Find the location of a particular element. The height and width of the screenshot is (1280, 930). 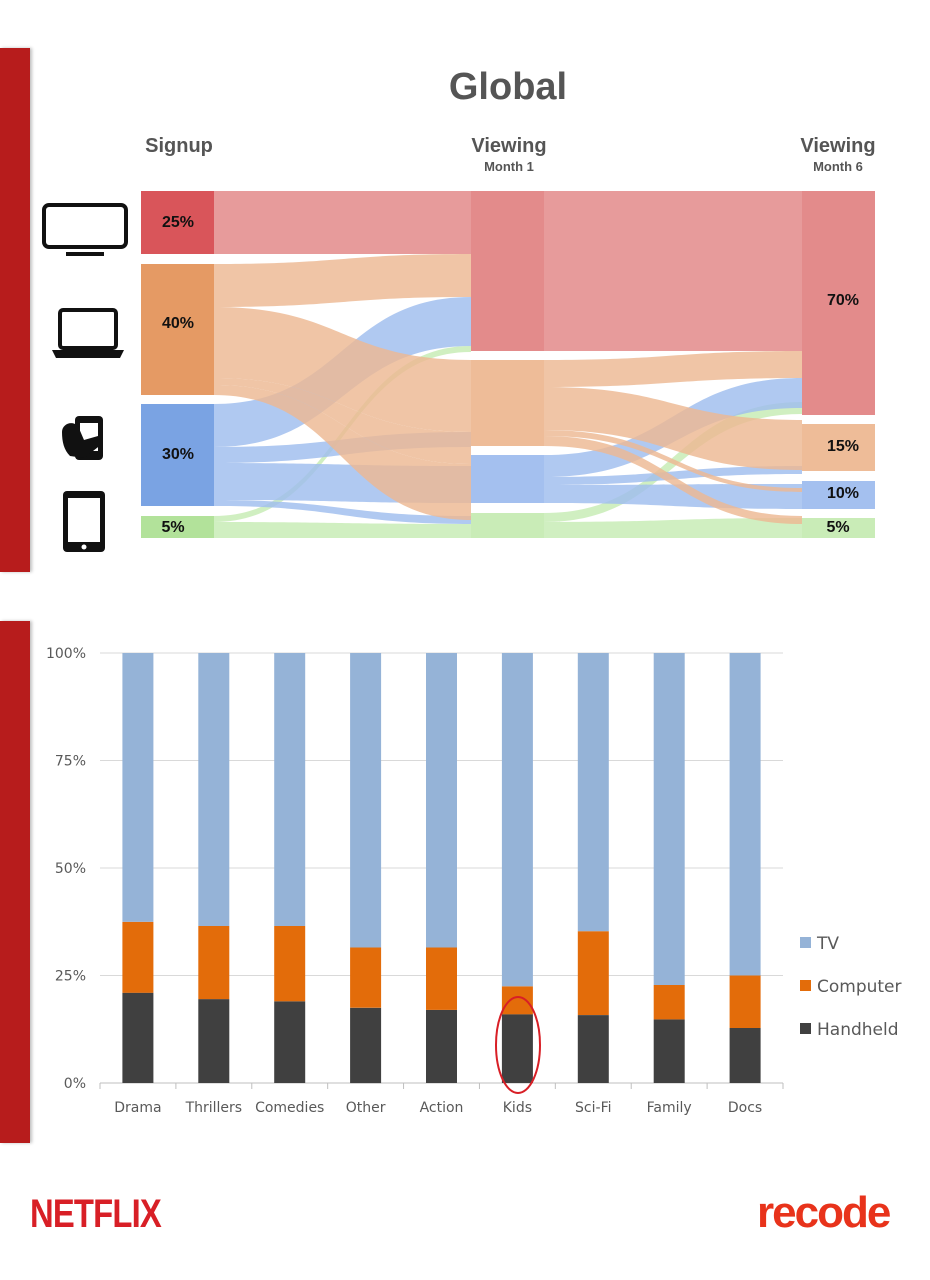

signup-label-handheld: 30% is located at coordinates (178, 454).